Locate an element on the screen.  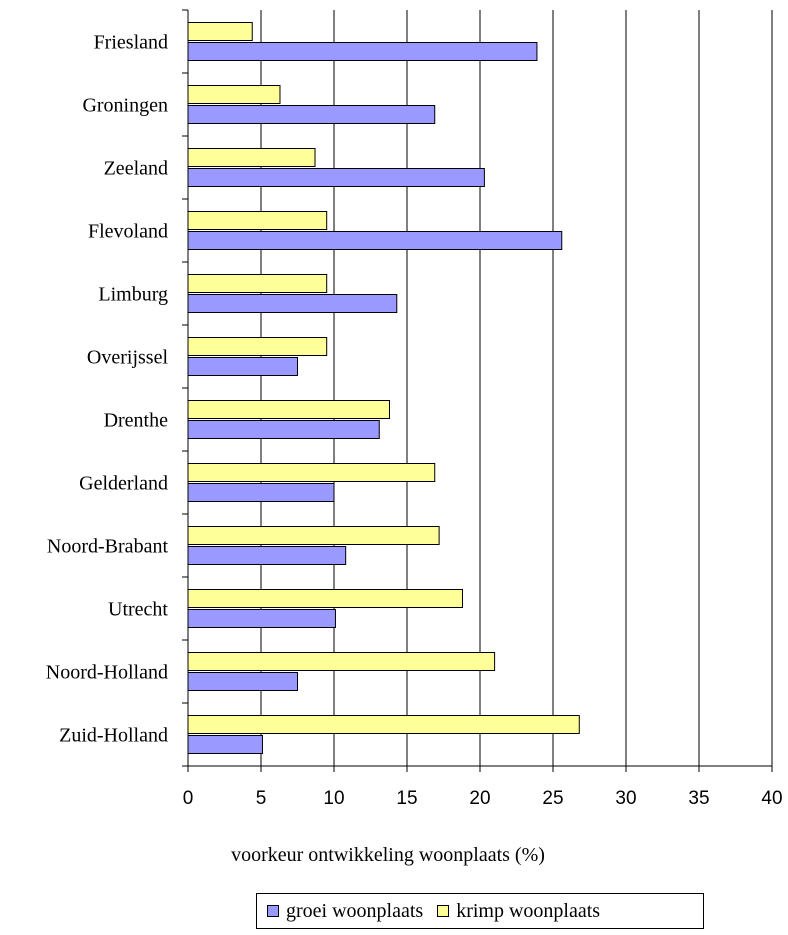
category-label: Noord-Holland is located at coordinates (107, 673).